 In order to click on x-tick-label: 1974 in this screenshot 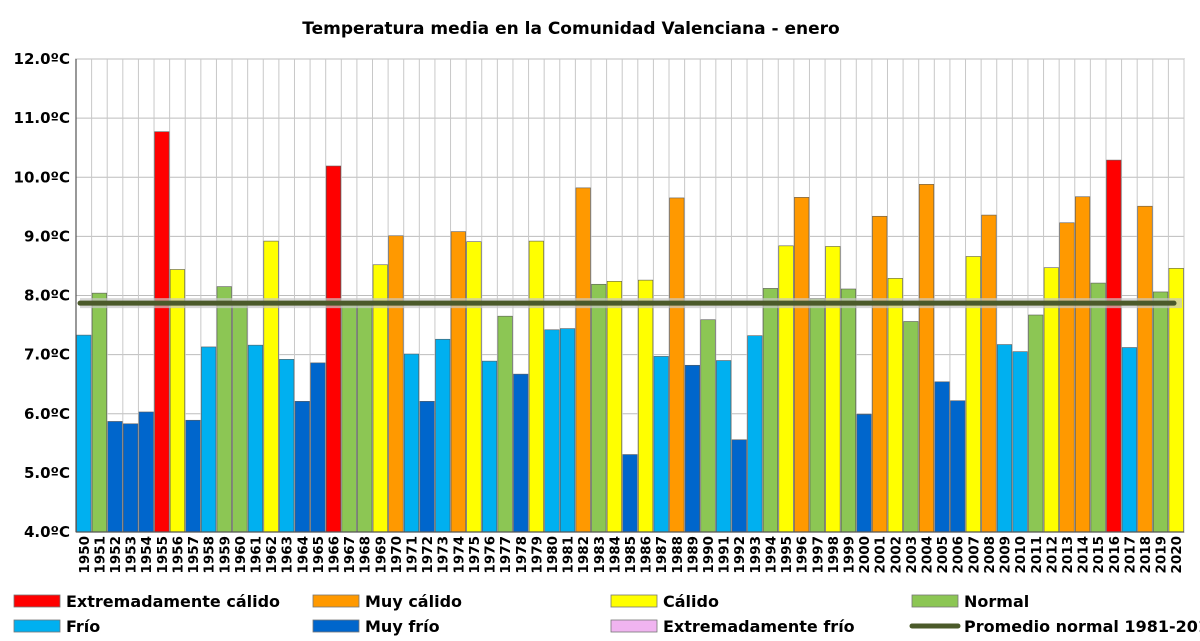, I will do `click(459, 555)`.